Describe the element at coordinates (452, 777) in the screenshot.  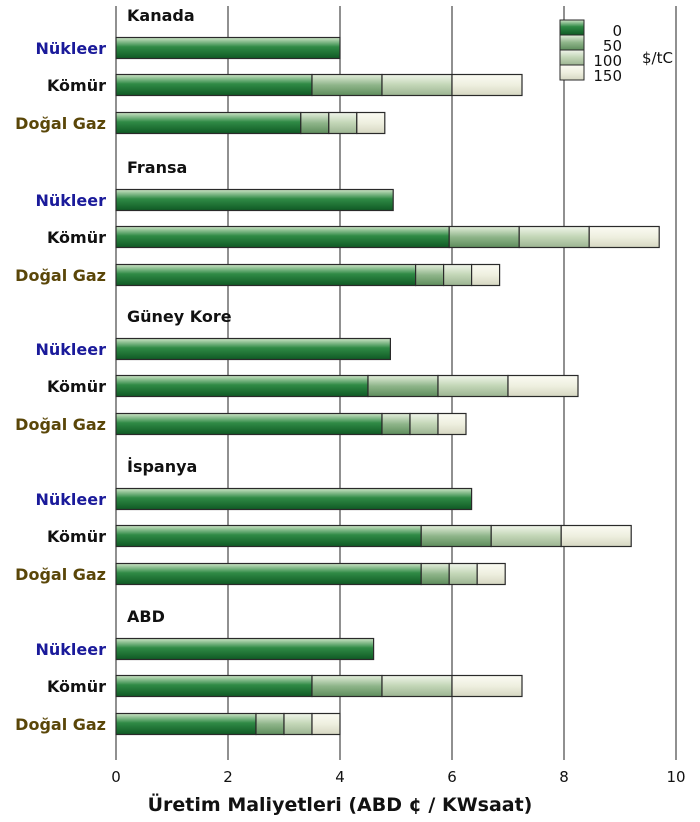
I see `x-tick-label: 6` at that location.